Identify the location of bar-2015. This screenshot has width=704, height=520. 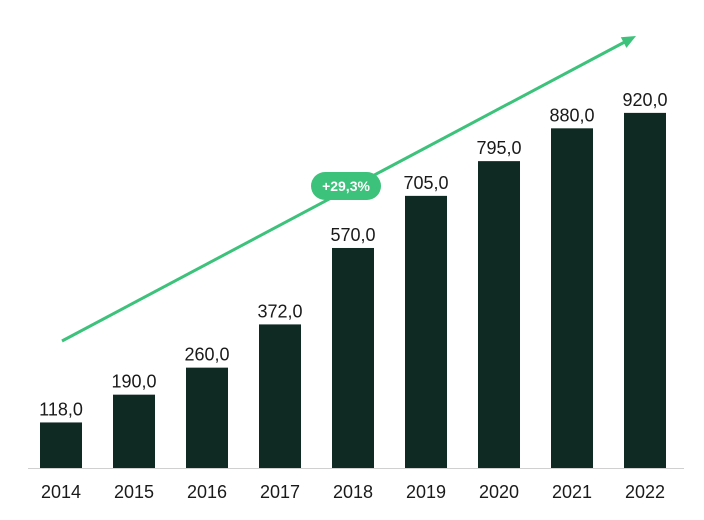
(134, 431).